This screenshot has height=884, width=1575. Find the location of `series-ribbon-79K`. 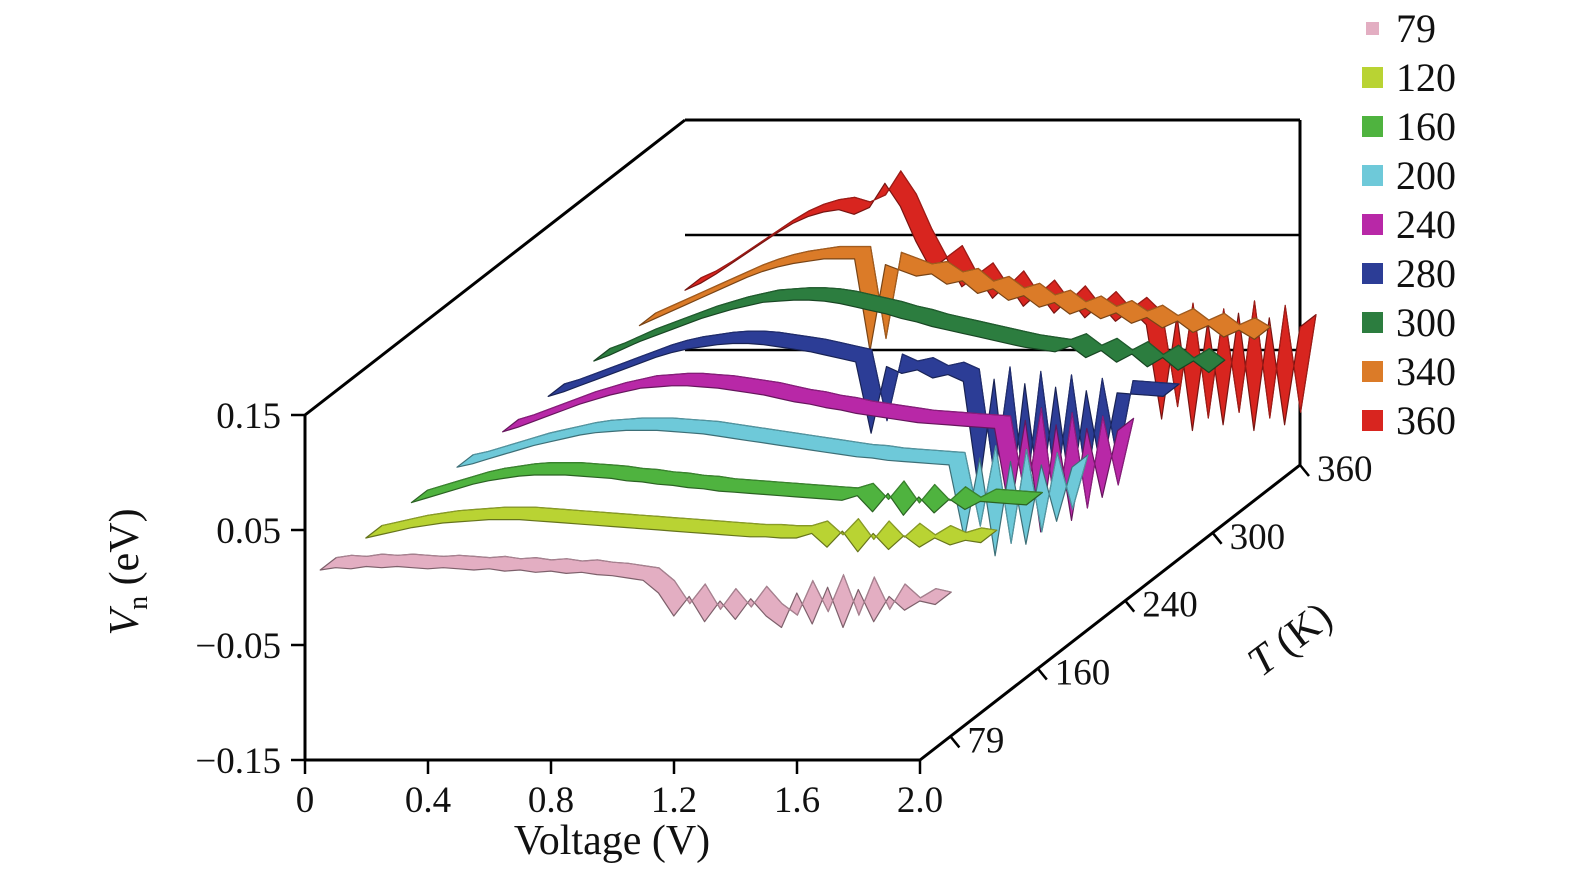

series-ribbon-79K is located at coordinates (635, 591).